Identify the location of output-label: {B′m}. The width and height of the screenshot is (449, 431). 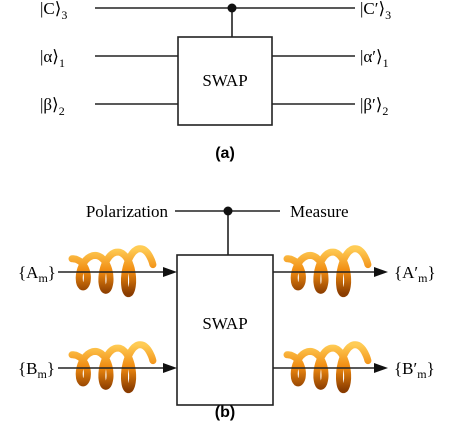
(414, 370).